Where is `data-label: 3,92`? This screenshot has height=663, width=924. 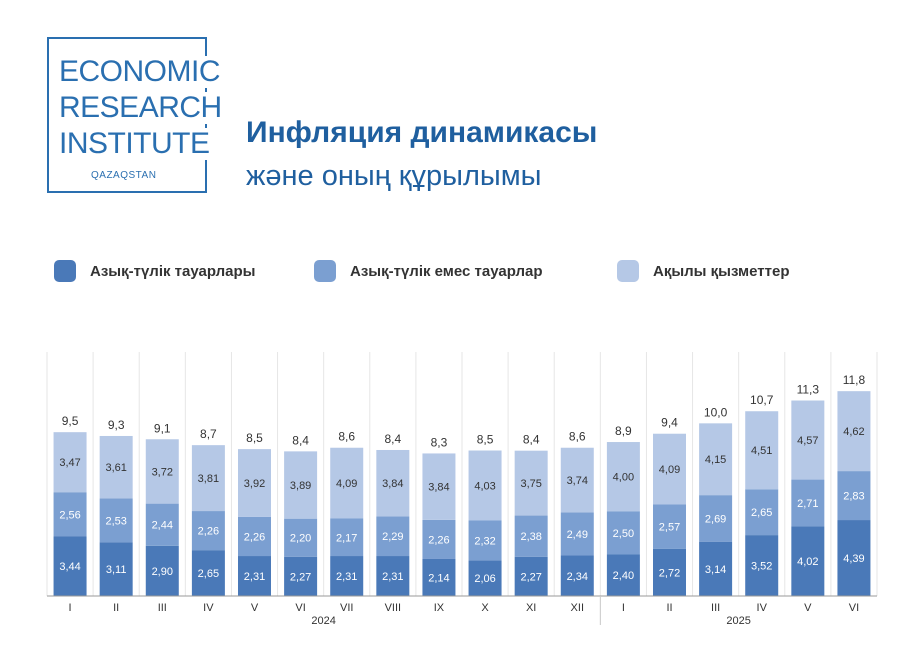
data-label: 3,92 is located at coordinates (254, 484).